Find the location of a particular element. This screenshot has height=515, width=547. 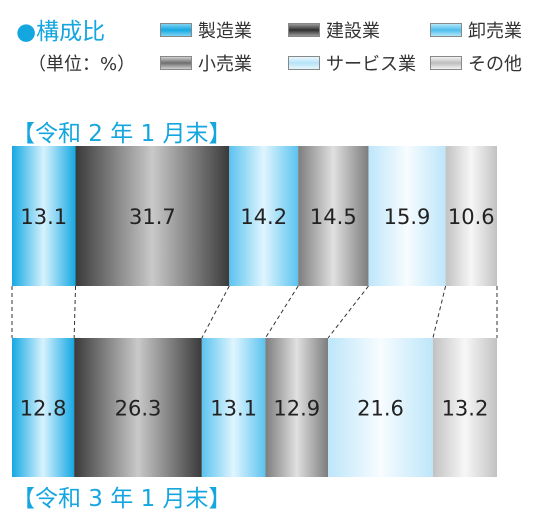

data-label: 14.5 is located at coordinates (333, 217).